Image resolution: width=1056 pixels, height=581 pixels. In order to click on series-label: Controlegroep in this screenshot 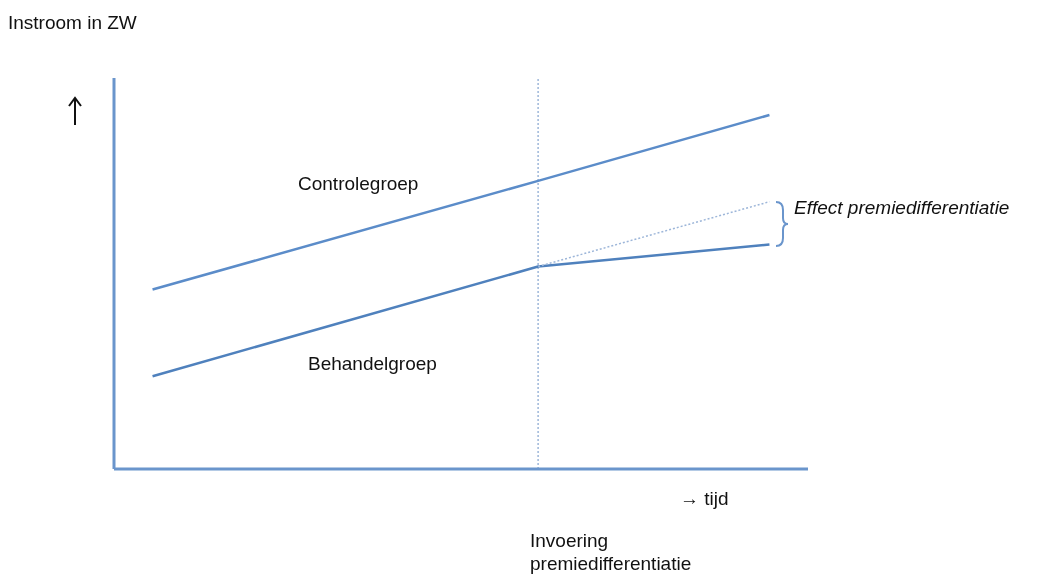, I will do `click(358, 184)`.